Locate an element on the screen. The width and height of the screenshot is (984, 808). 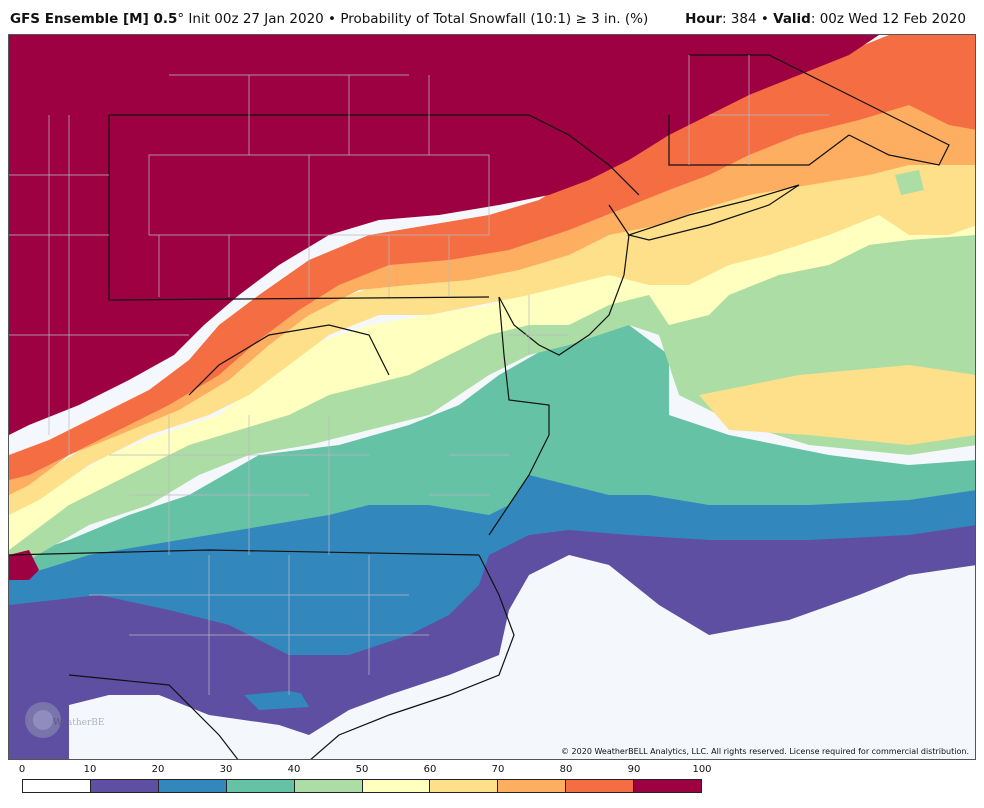
valid-time: Hour: 384 • Valid: 00z Wed 12 Feb 2020 is located at coordinates (825, 19).